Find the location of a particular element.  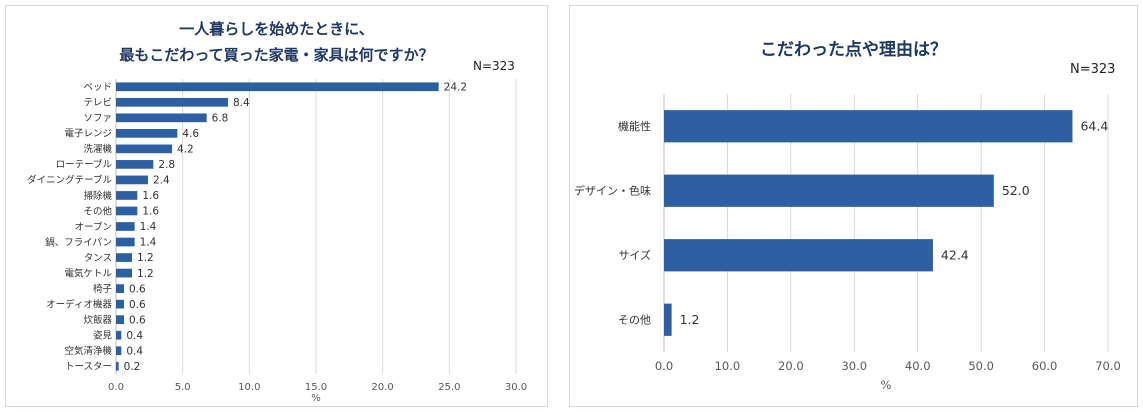

category-label: 電気ケトル is located at coordinates (88, 273).